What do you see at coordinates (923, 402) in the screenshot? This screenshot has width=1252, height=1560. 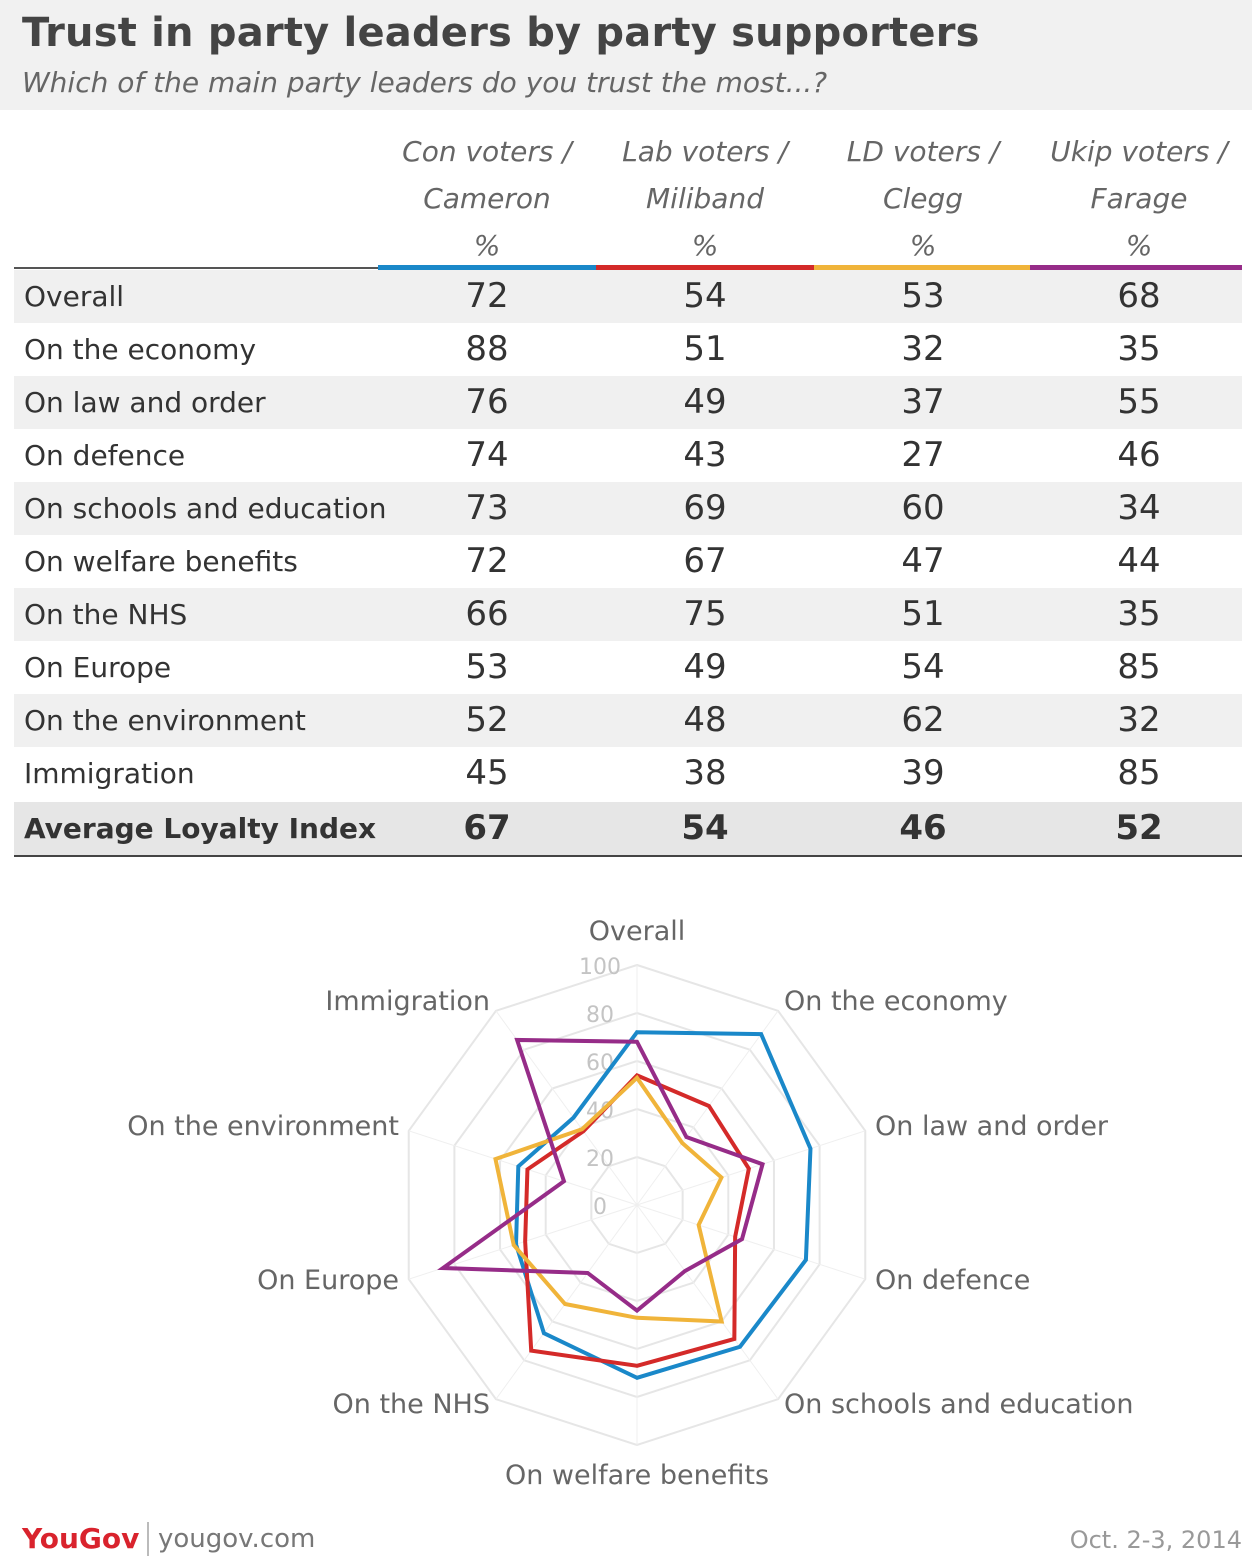 I see `cell-value: 37` at bounding box center [923, 402].